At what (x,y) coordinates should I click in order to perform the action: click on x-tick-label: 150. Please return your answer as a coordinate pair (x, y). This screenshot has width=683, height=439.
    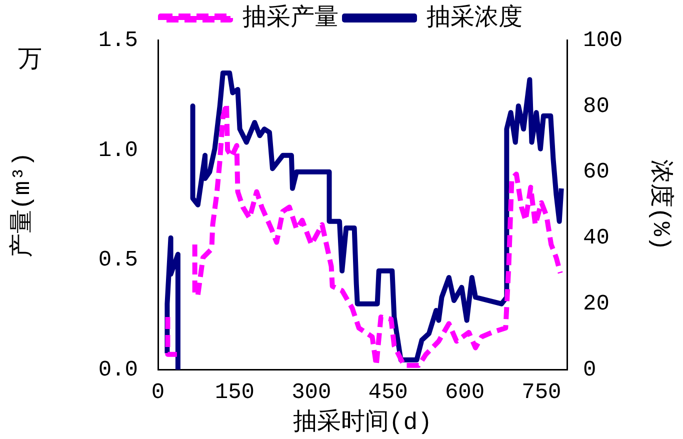
    Looking at the image, I should click on (234, 392).